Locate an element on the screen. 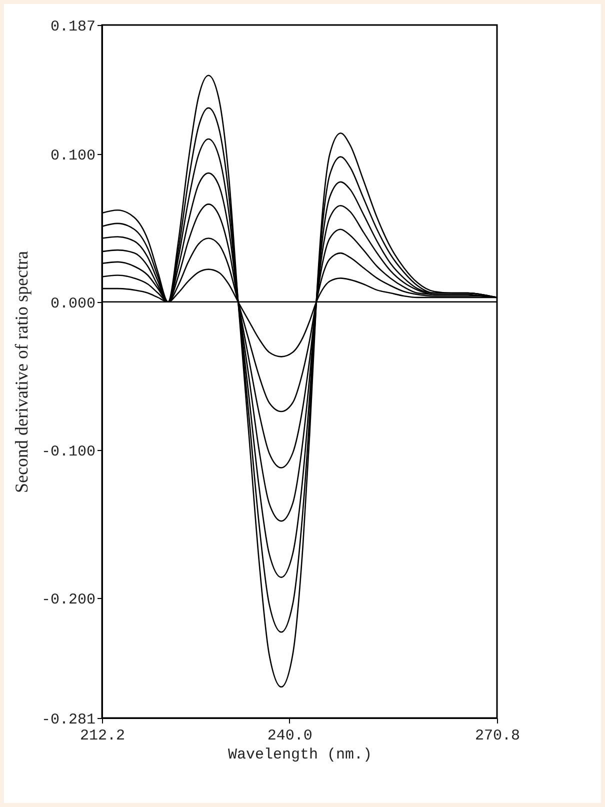 The width and height of the screenshot is (605, 807). x-axis-title: Wavelength (nm.) is located at coordinates (300, 755).